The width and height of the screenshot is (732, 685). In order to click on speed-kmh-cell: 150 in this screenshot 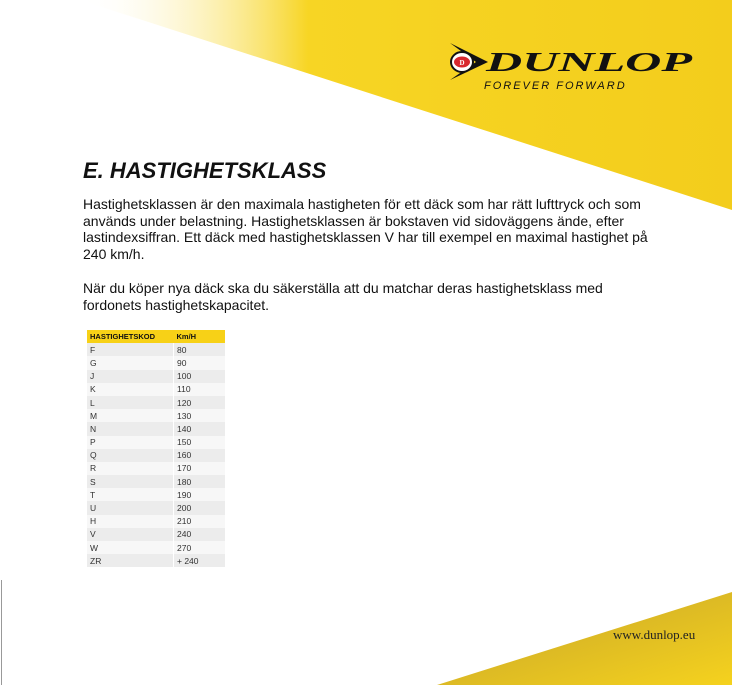, I will do `click(199, 442)`.